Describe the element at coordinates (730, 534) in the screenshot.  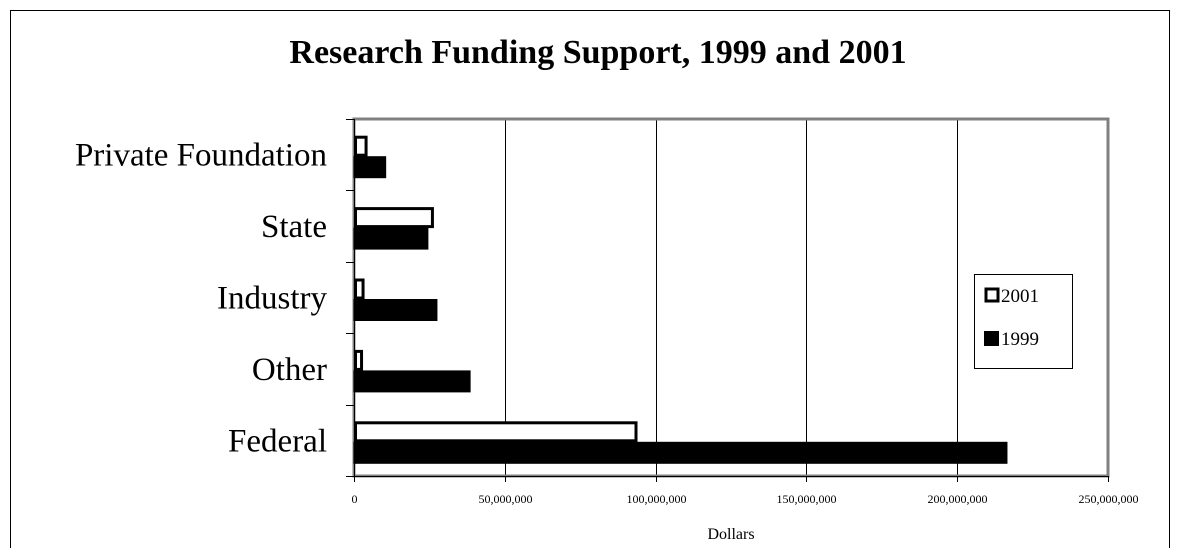
I see `x-axis-label: Dollars` at that location.